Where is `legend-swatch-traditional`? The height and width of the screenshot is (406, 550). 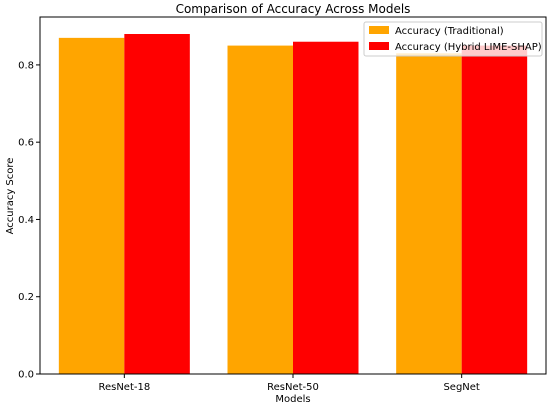 legend-swatch-traditional is located at coordinates (379, 30).